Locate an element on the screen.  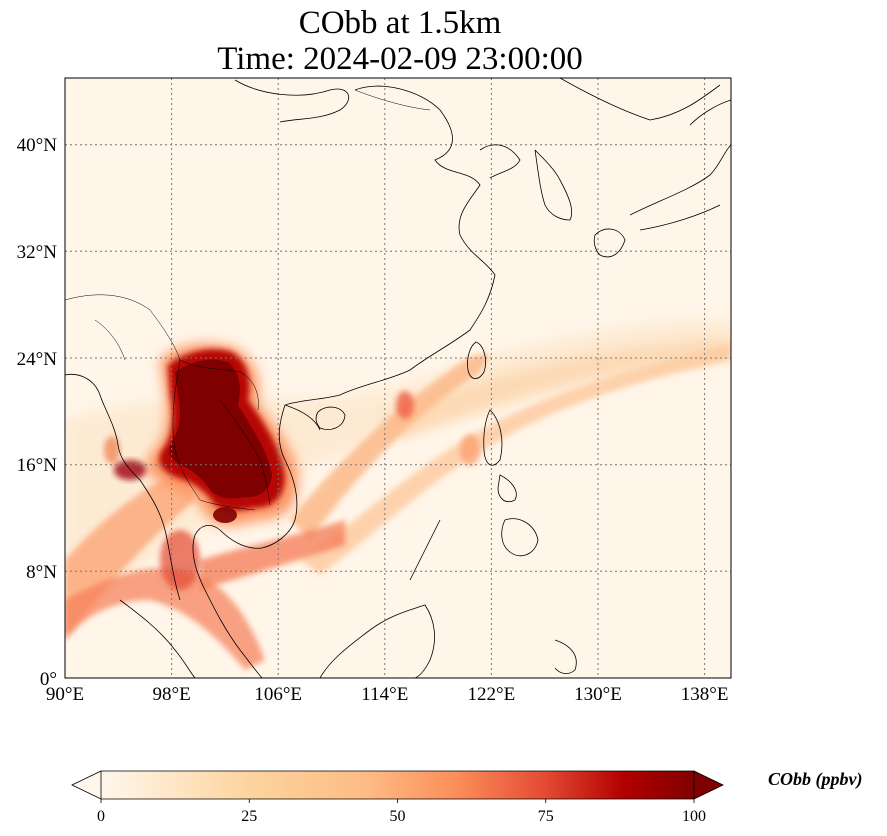
co-plume-bay-of-bengal is located at coordinates (165, 553).